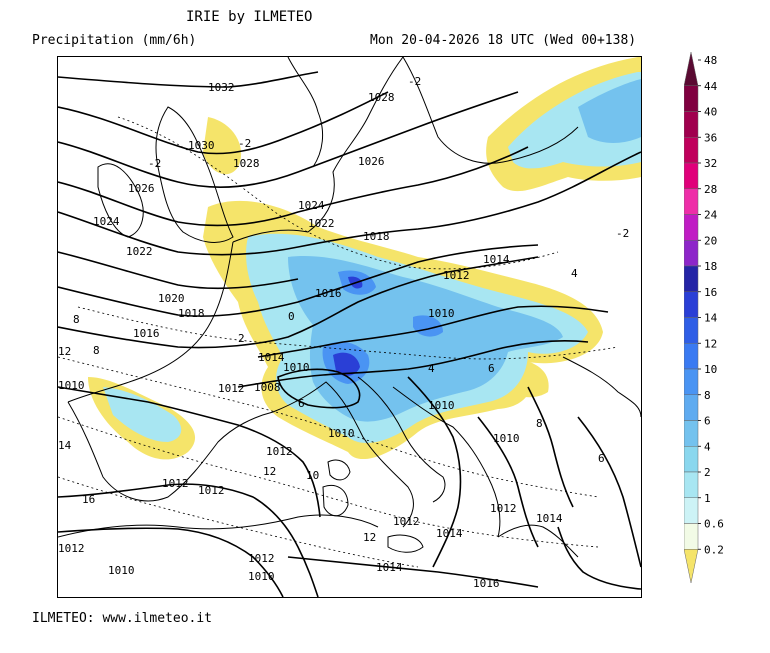 The height and width of the screenshot is (653, 770). I want to click on precip-zone-4mm-baltic, so click(609, 111).